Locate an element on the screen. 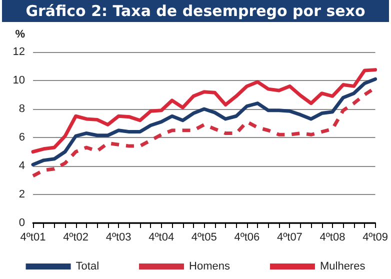 The height and width of the screenshot is (279, 391). y-tick-label: 6 is located at coordinates (21, 138).